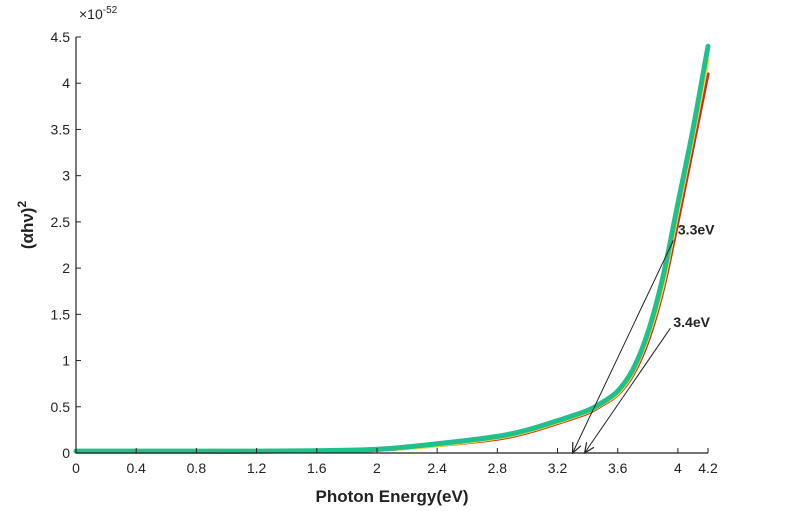  I want to click on y-tick-label: 4, so click(66, 83).